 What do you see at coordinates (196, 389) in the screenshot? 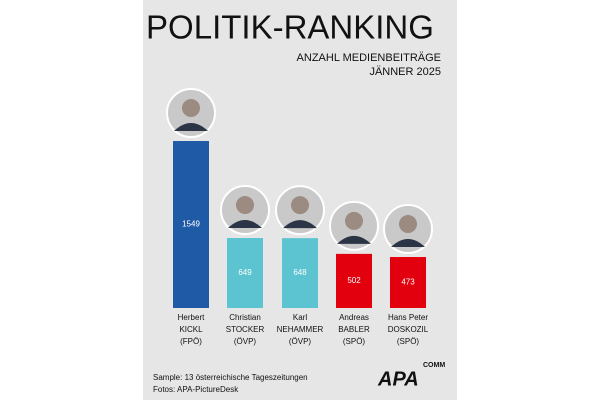
I see `footnote: Fotos: APA-PictureDesk` at bounding box center [196, 389].